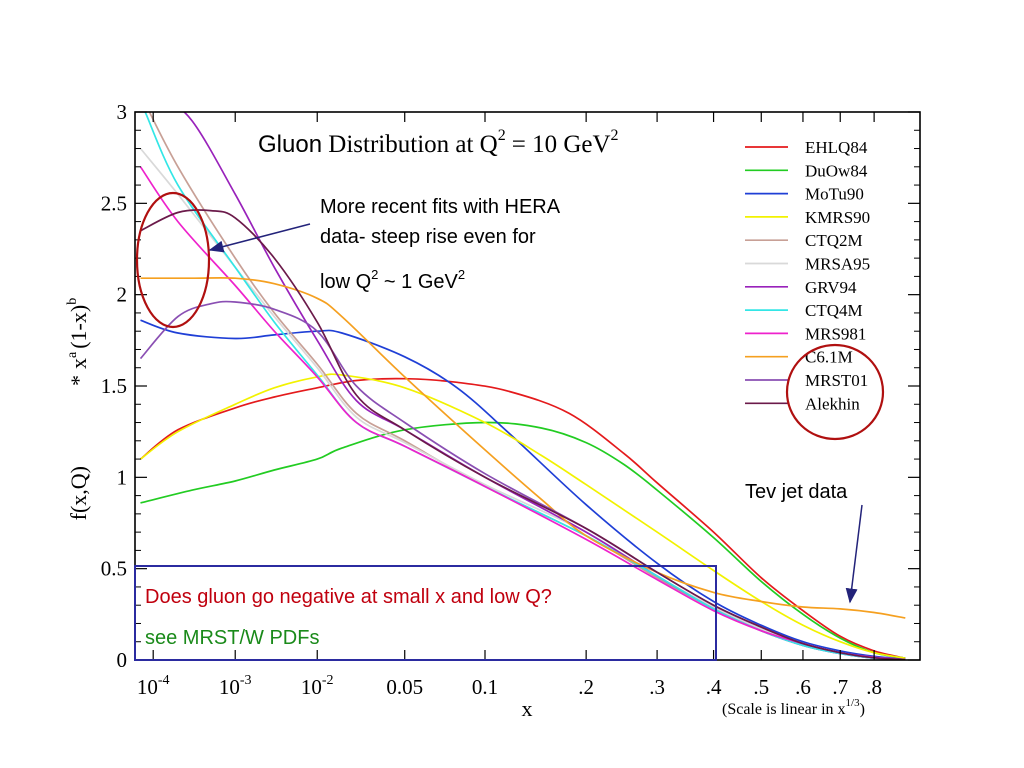 The height and width of the screenshot is (768, 1024). What do you see at coordinates (831, 287) in the screenshot?
I see `legend-label: GRV94` at bounding box center [831, 287].